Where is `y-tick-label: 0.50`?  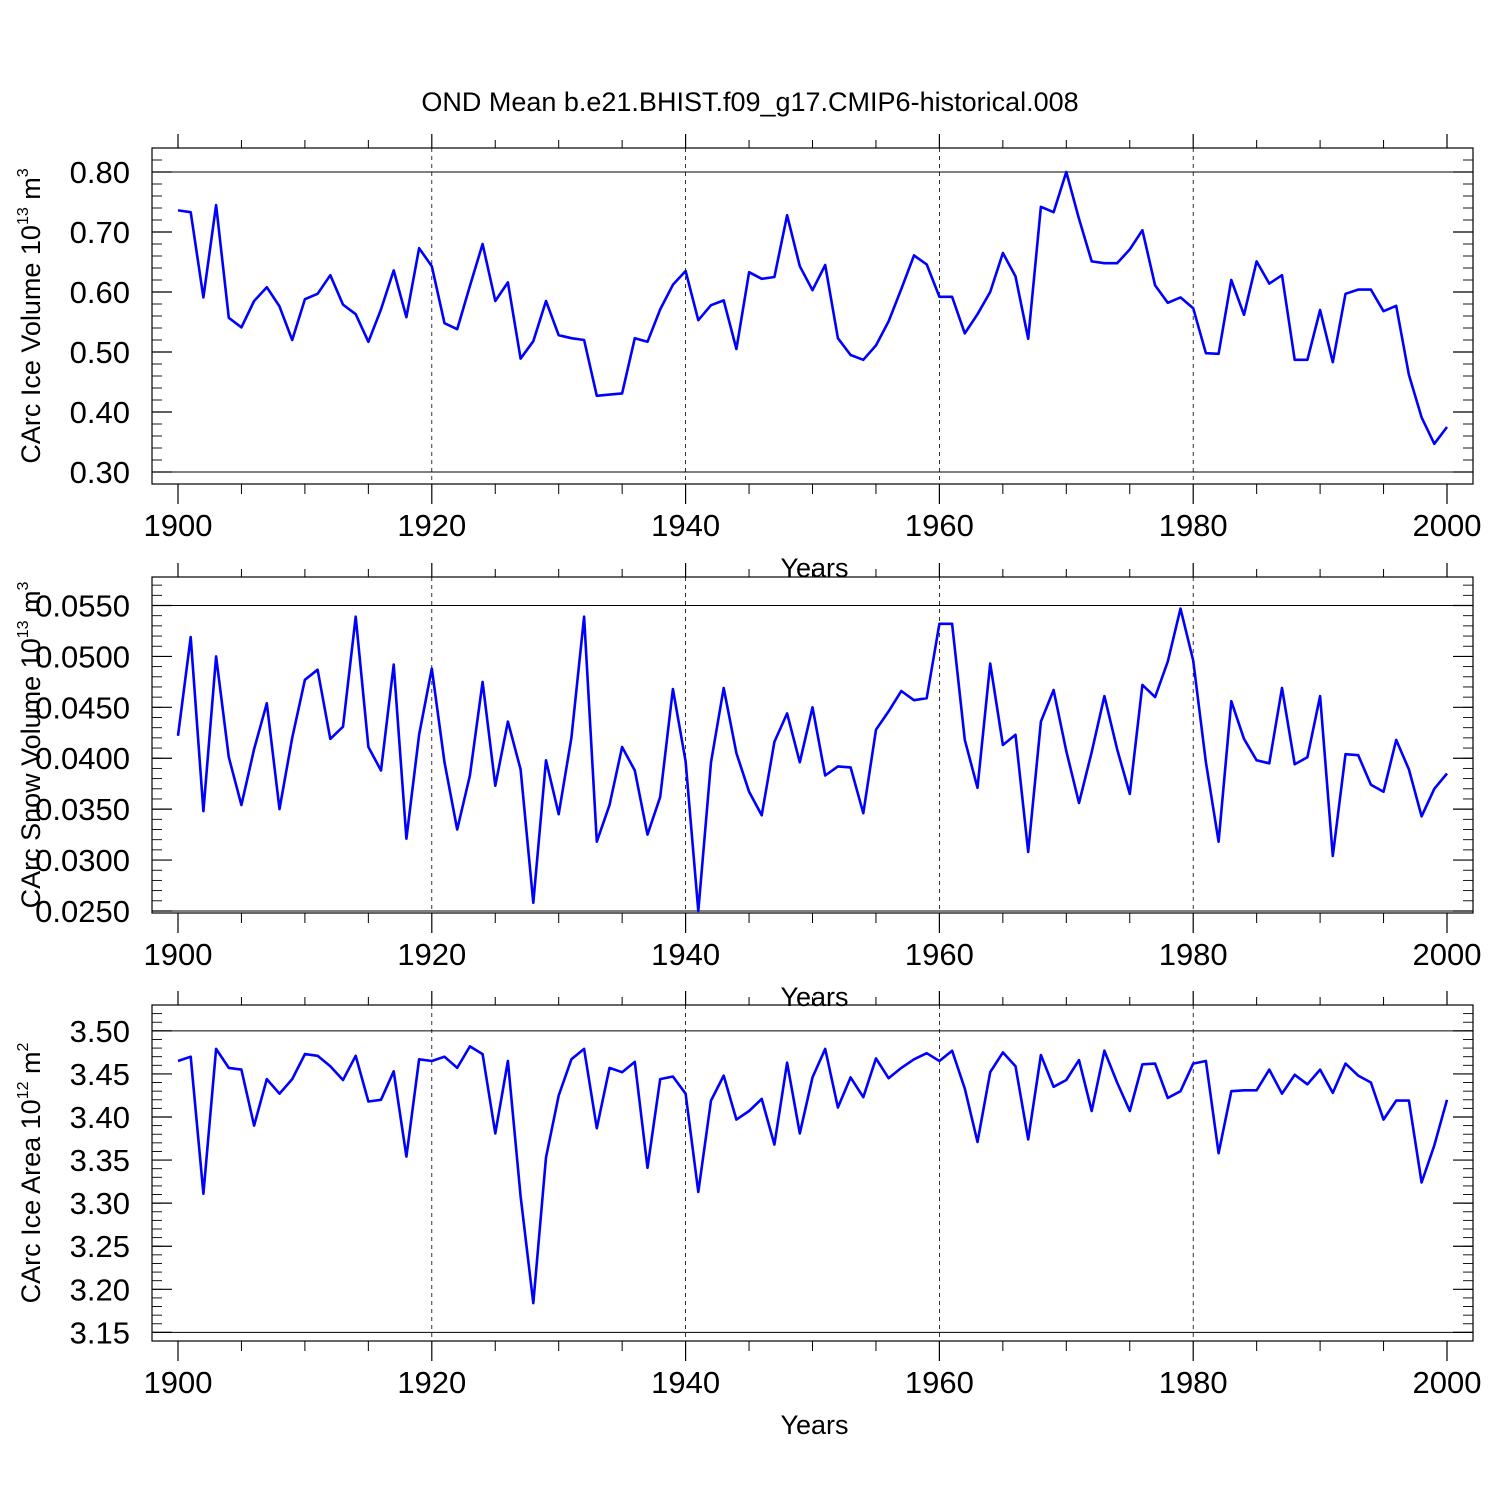
y-tick-label: 0.50 is located at coordinates (100, 352).